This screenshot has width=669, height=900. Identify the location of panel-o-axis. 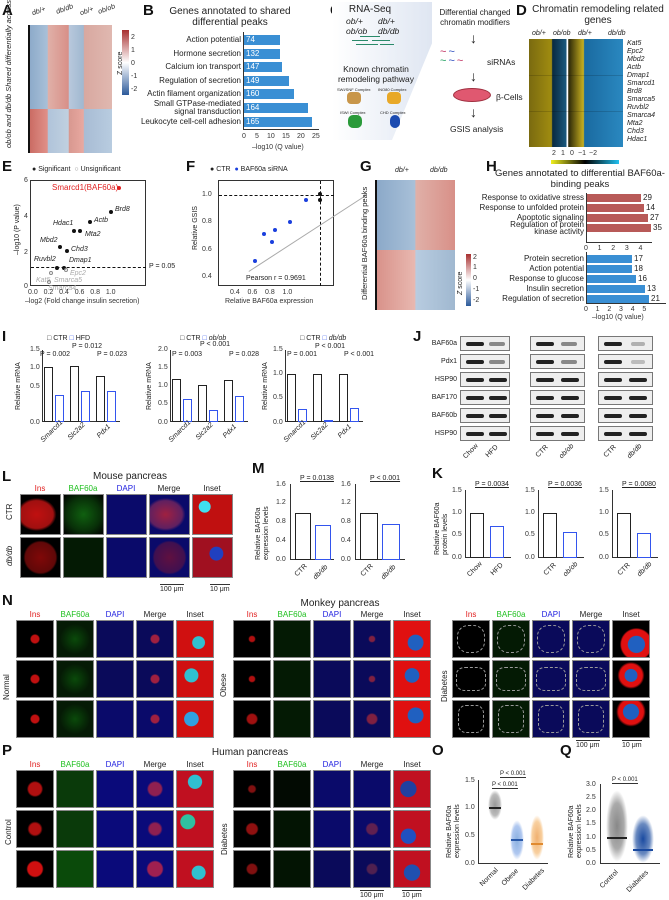
(513, 822).